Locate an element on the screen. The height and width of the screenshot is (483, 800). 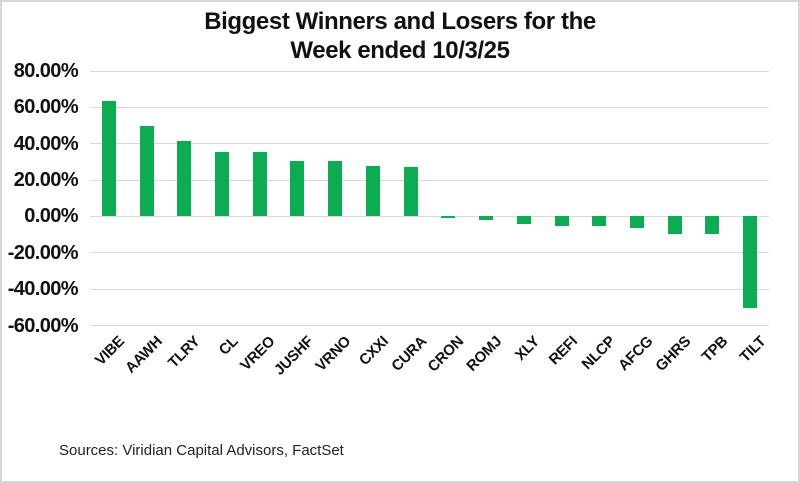
bar-vibe is located at coordinates (108, 158).